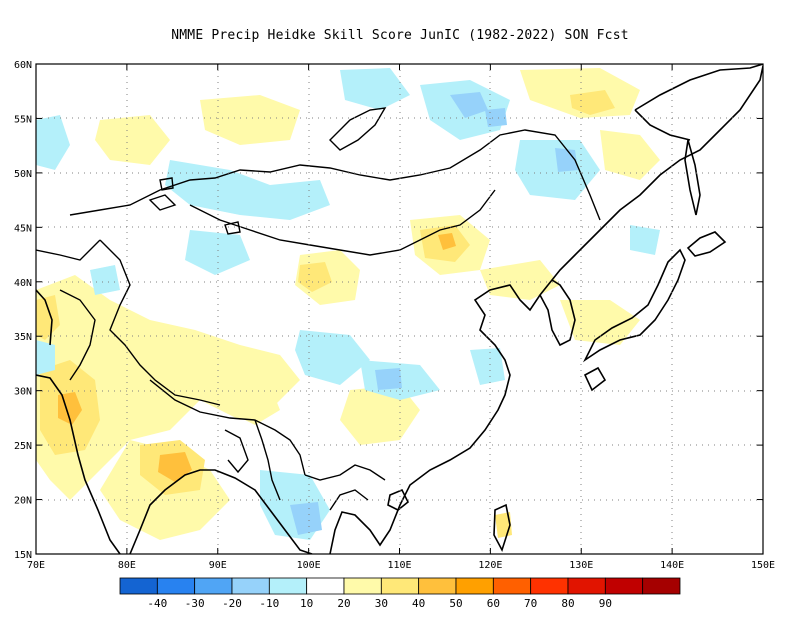 The width and height of the screenshot is (800, 618). I want to click on lat-tick-label: 15N, so click(23, 555).